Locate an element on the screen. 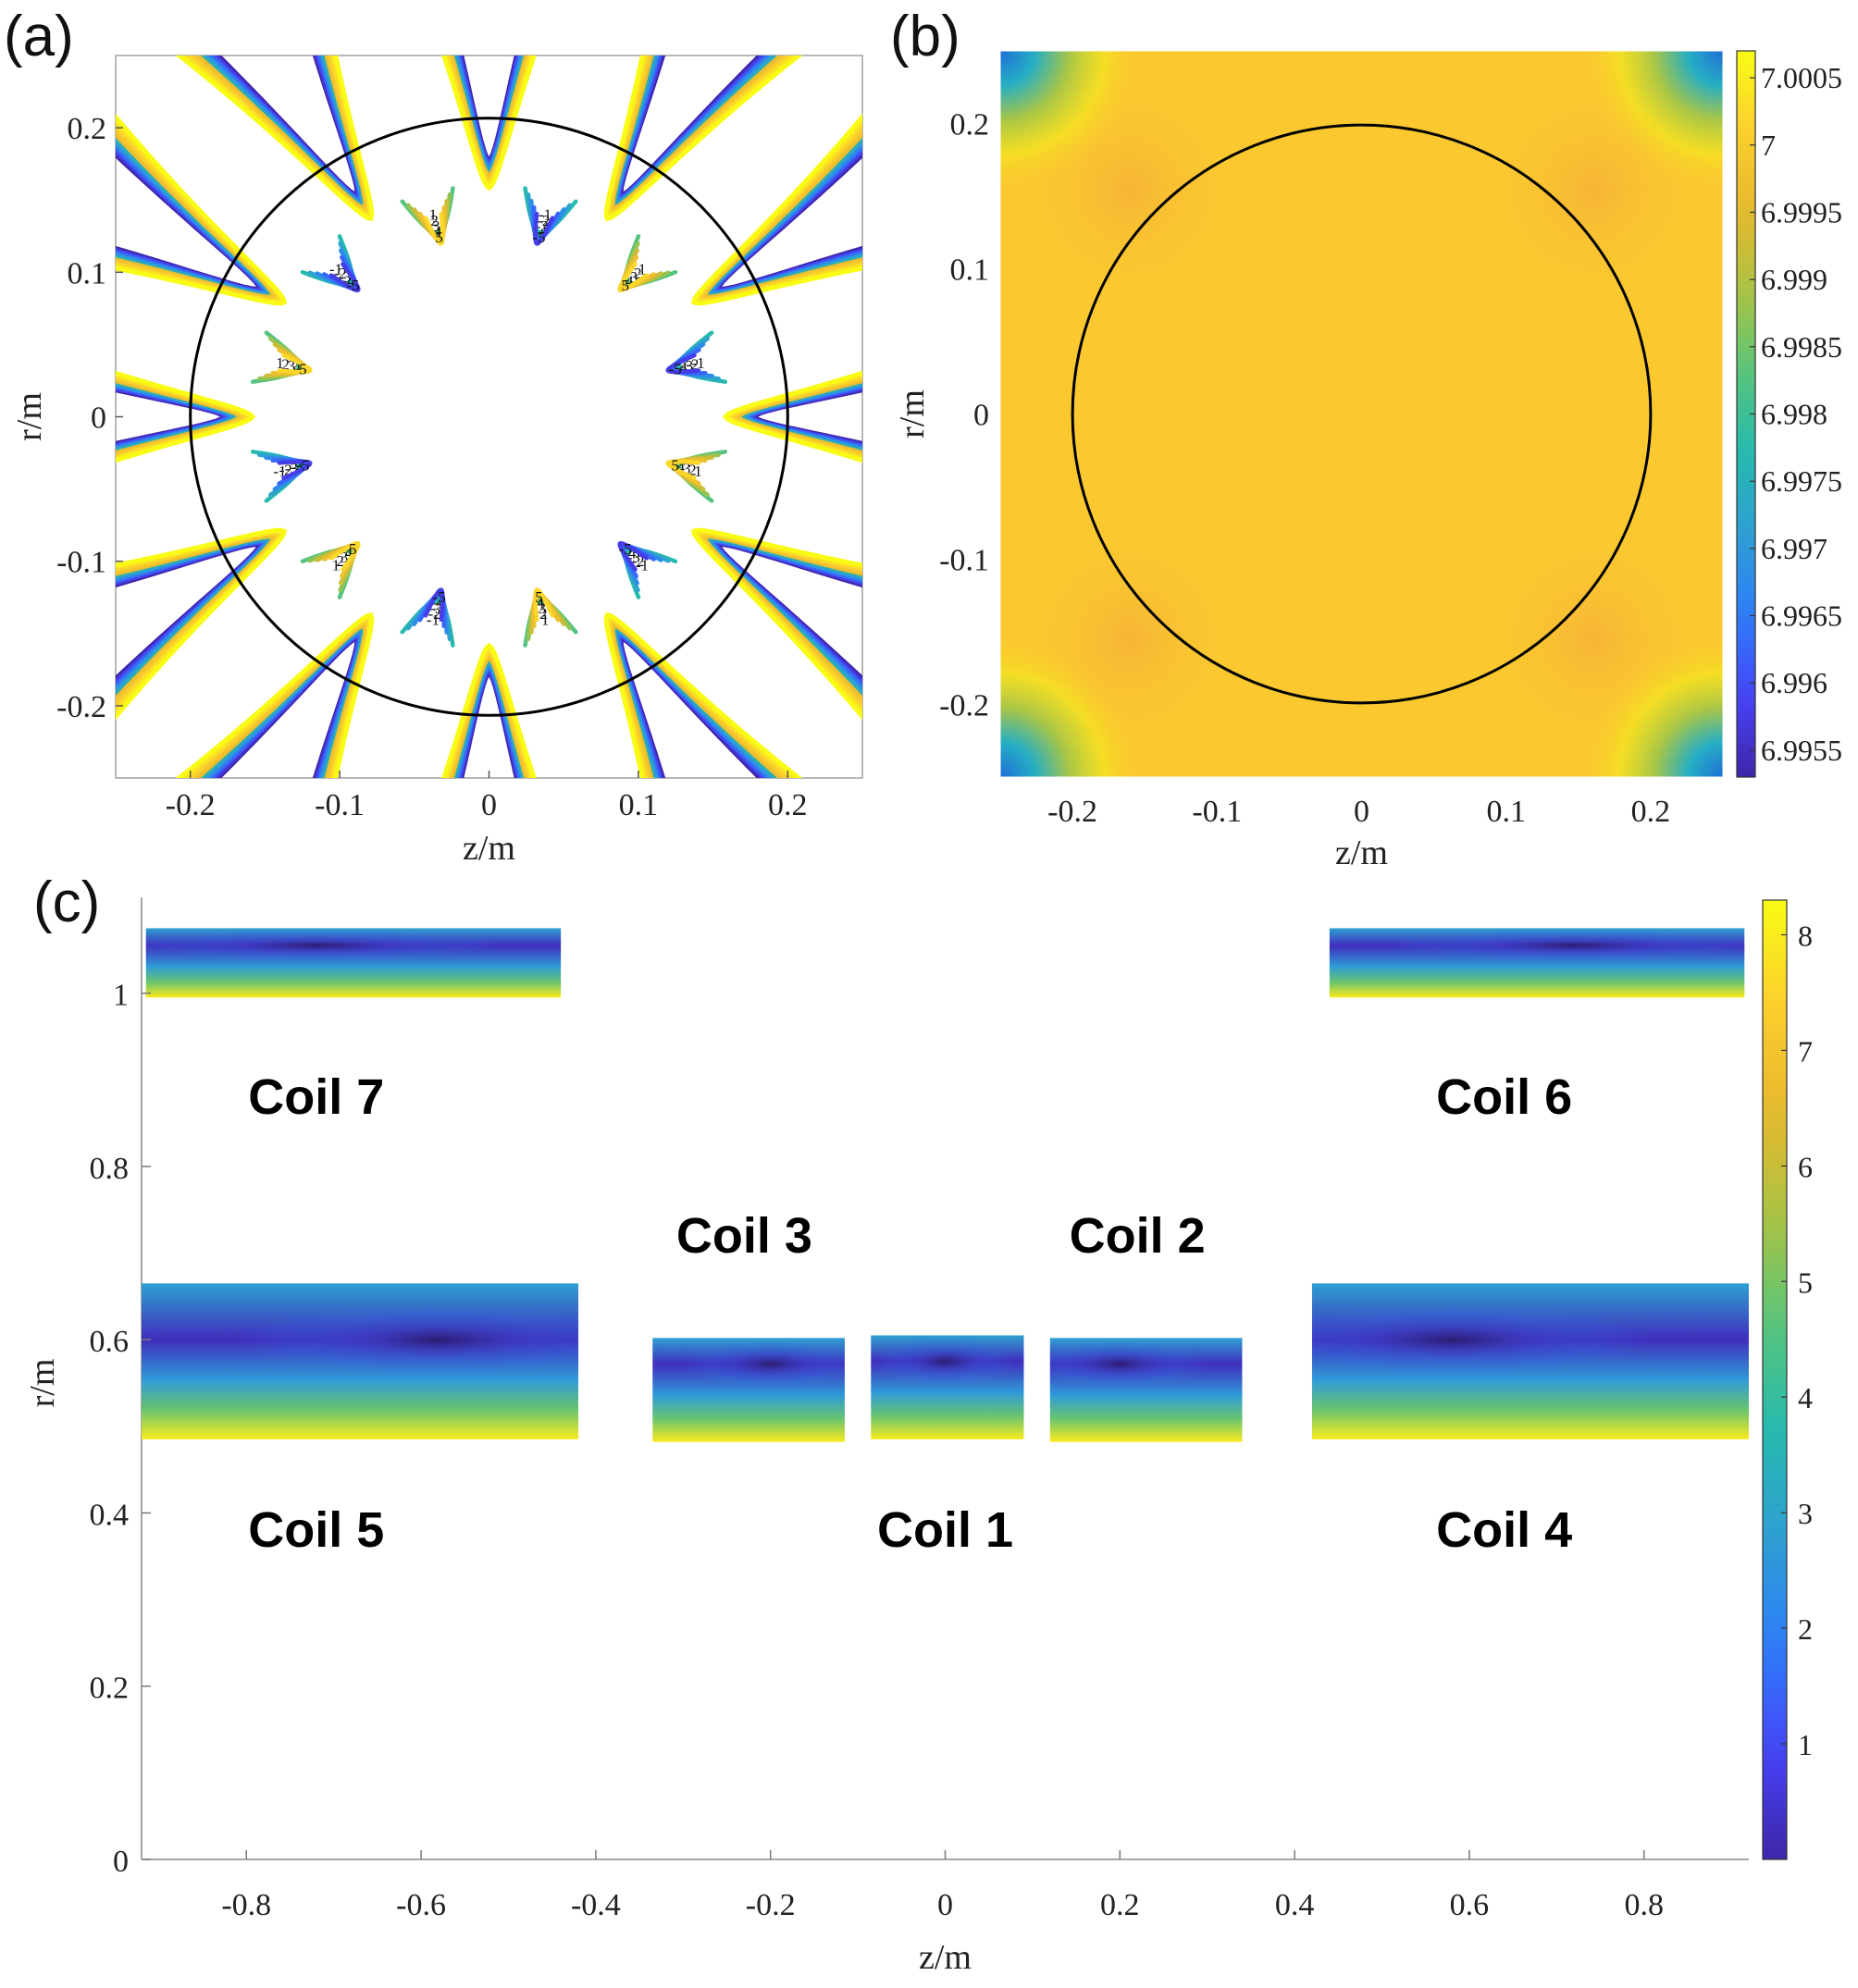 The image size is (1858, 1988). plot-frame-b is located at coordinates (1361, 414).